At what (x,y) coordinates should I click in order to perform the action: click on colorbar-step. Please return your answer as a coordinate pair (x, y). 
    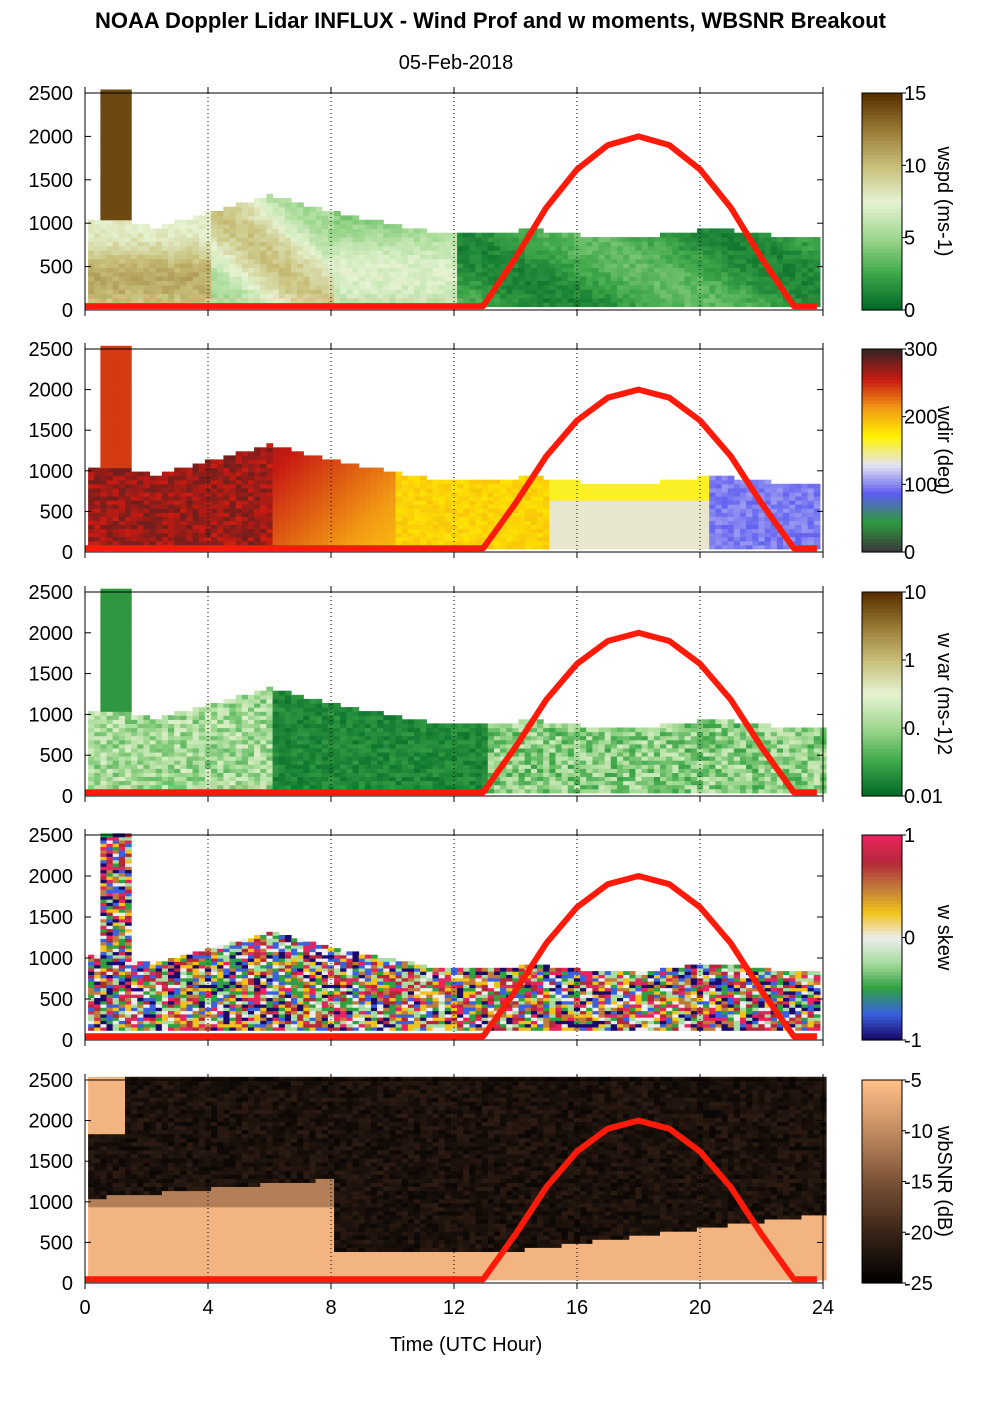
    Looking at the image, I should click on (882, 432).